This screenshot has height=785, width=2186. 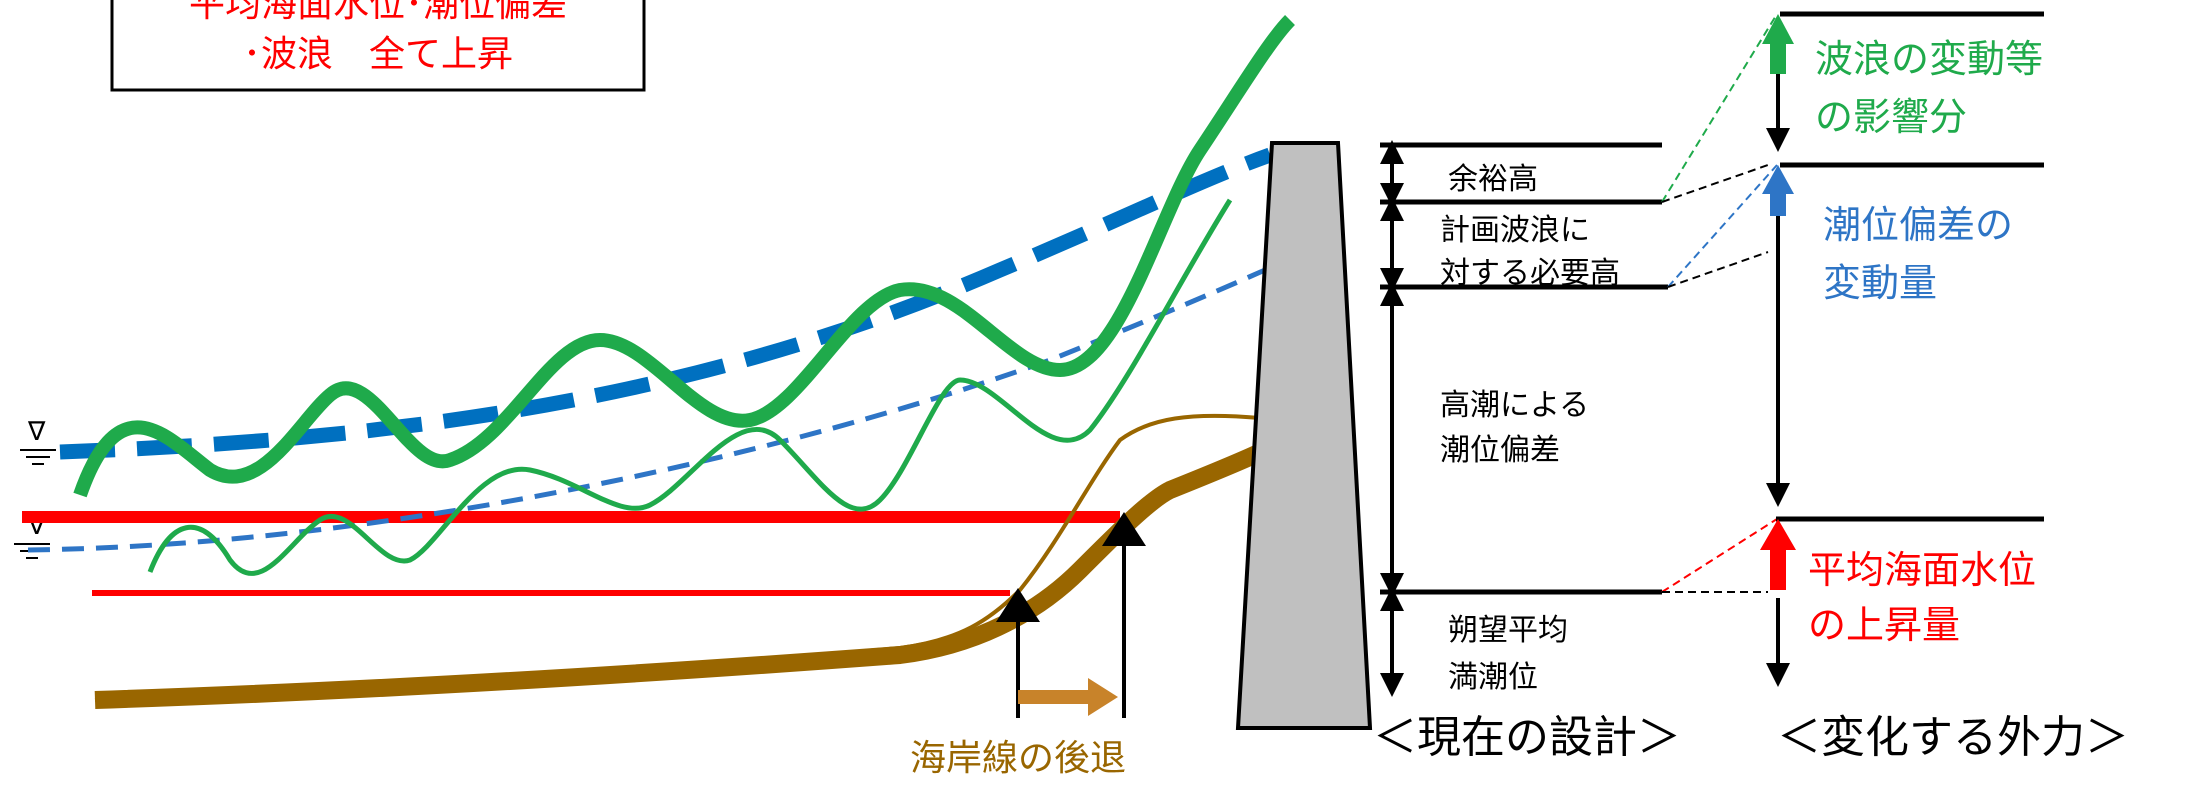 What do you see at coordinates (1880, 283) in the screenshot?
I see `surge-change-line-2: 変動量` at bounding box center [1880, 283].